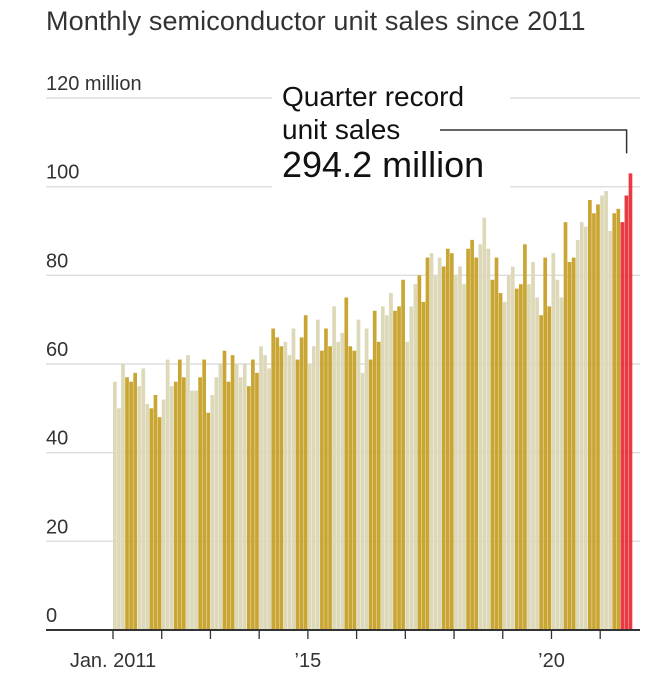 The width and height of the screenshot is (664, 680). I want to click on y-axis-labels: 0 20 40 60 80 100 120 million, so click(94, 350).